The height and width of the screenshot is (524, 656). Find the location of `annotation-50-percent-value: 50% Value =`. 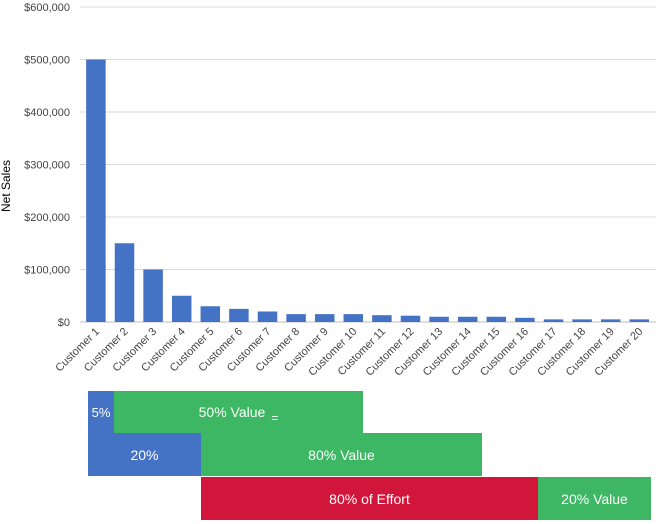

annotation-50-percent-value: 50% Value = is located at coordinates (238, 412).